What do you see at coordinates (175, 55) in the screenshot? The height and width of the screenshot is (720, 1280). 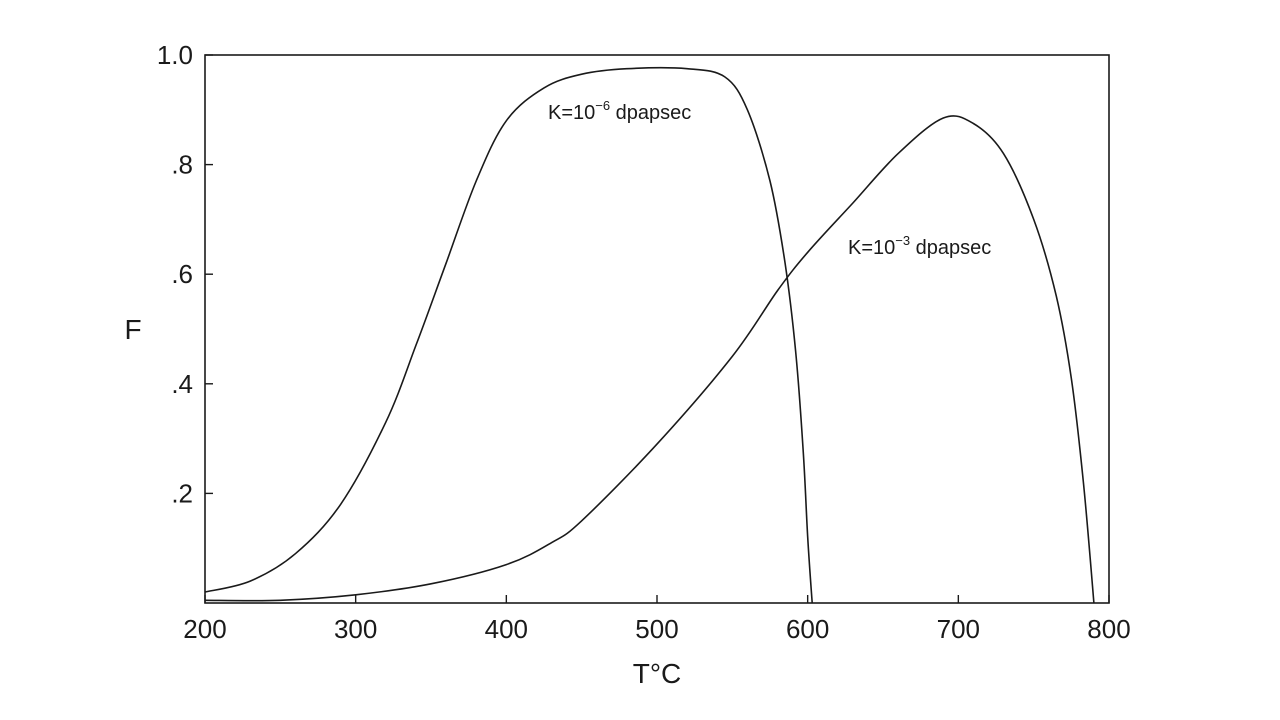 I see `y-tick-label: 1.0` at bounding box center [175, 55].